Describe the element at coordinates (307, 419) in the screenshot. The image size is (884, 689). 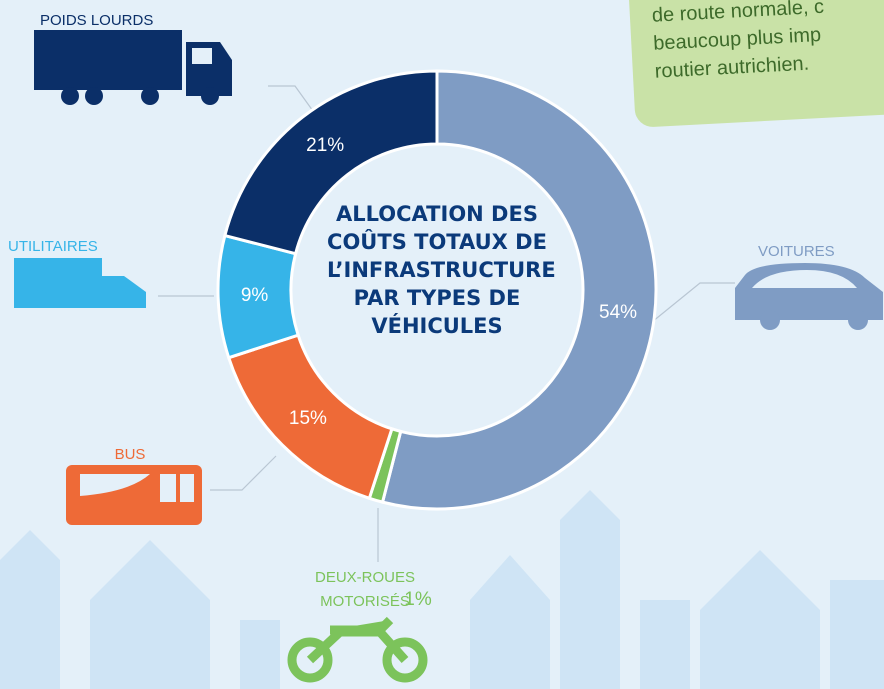
I see `value-label: 15%` at that location.